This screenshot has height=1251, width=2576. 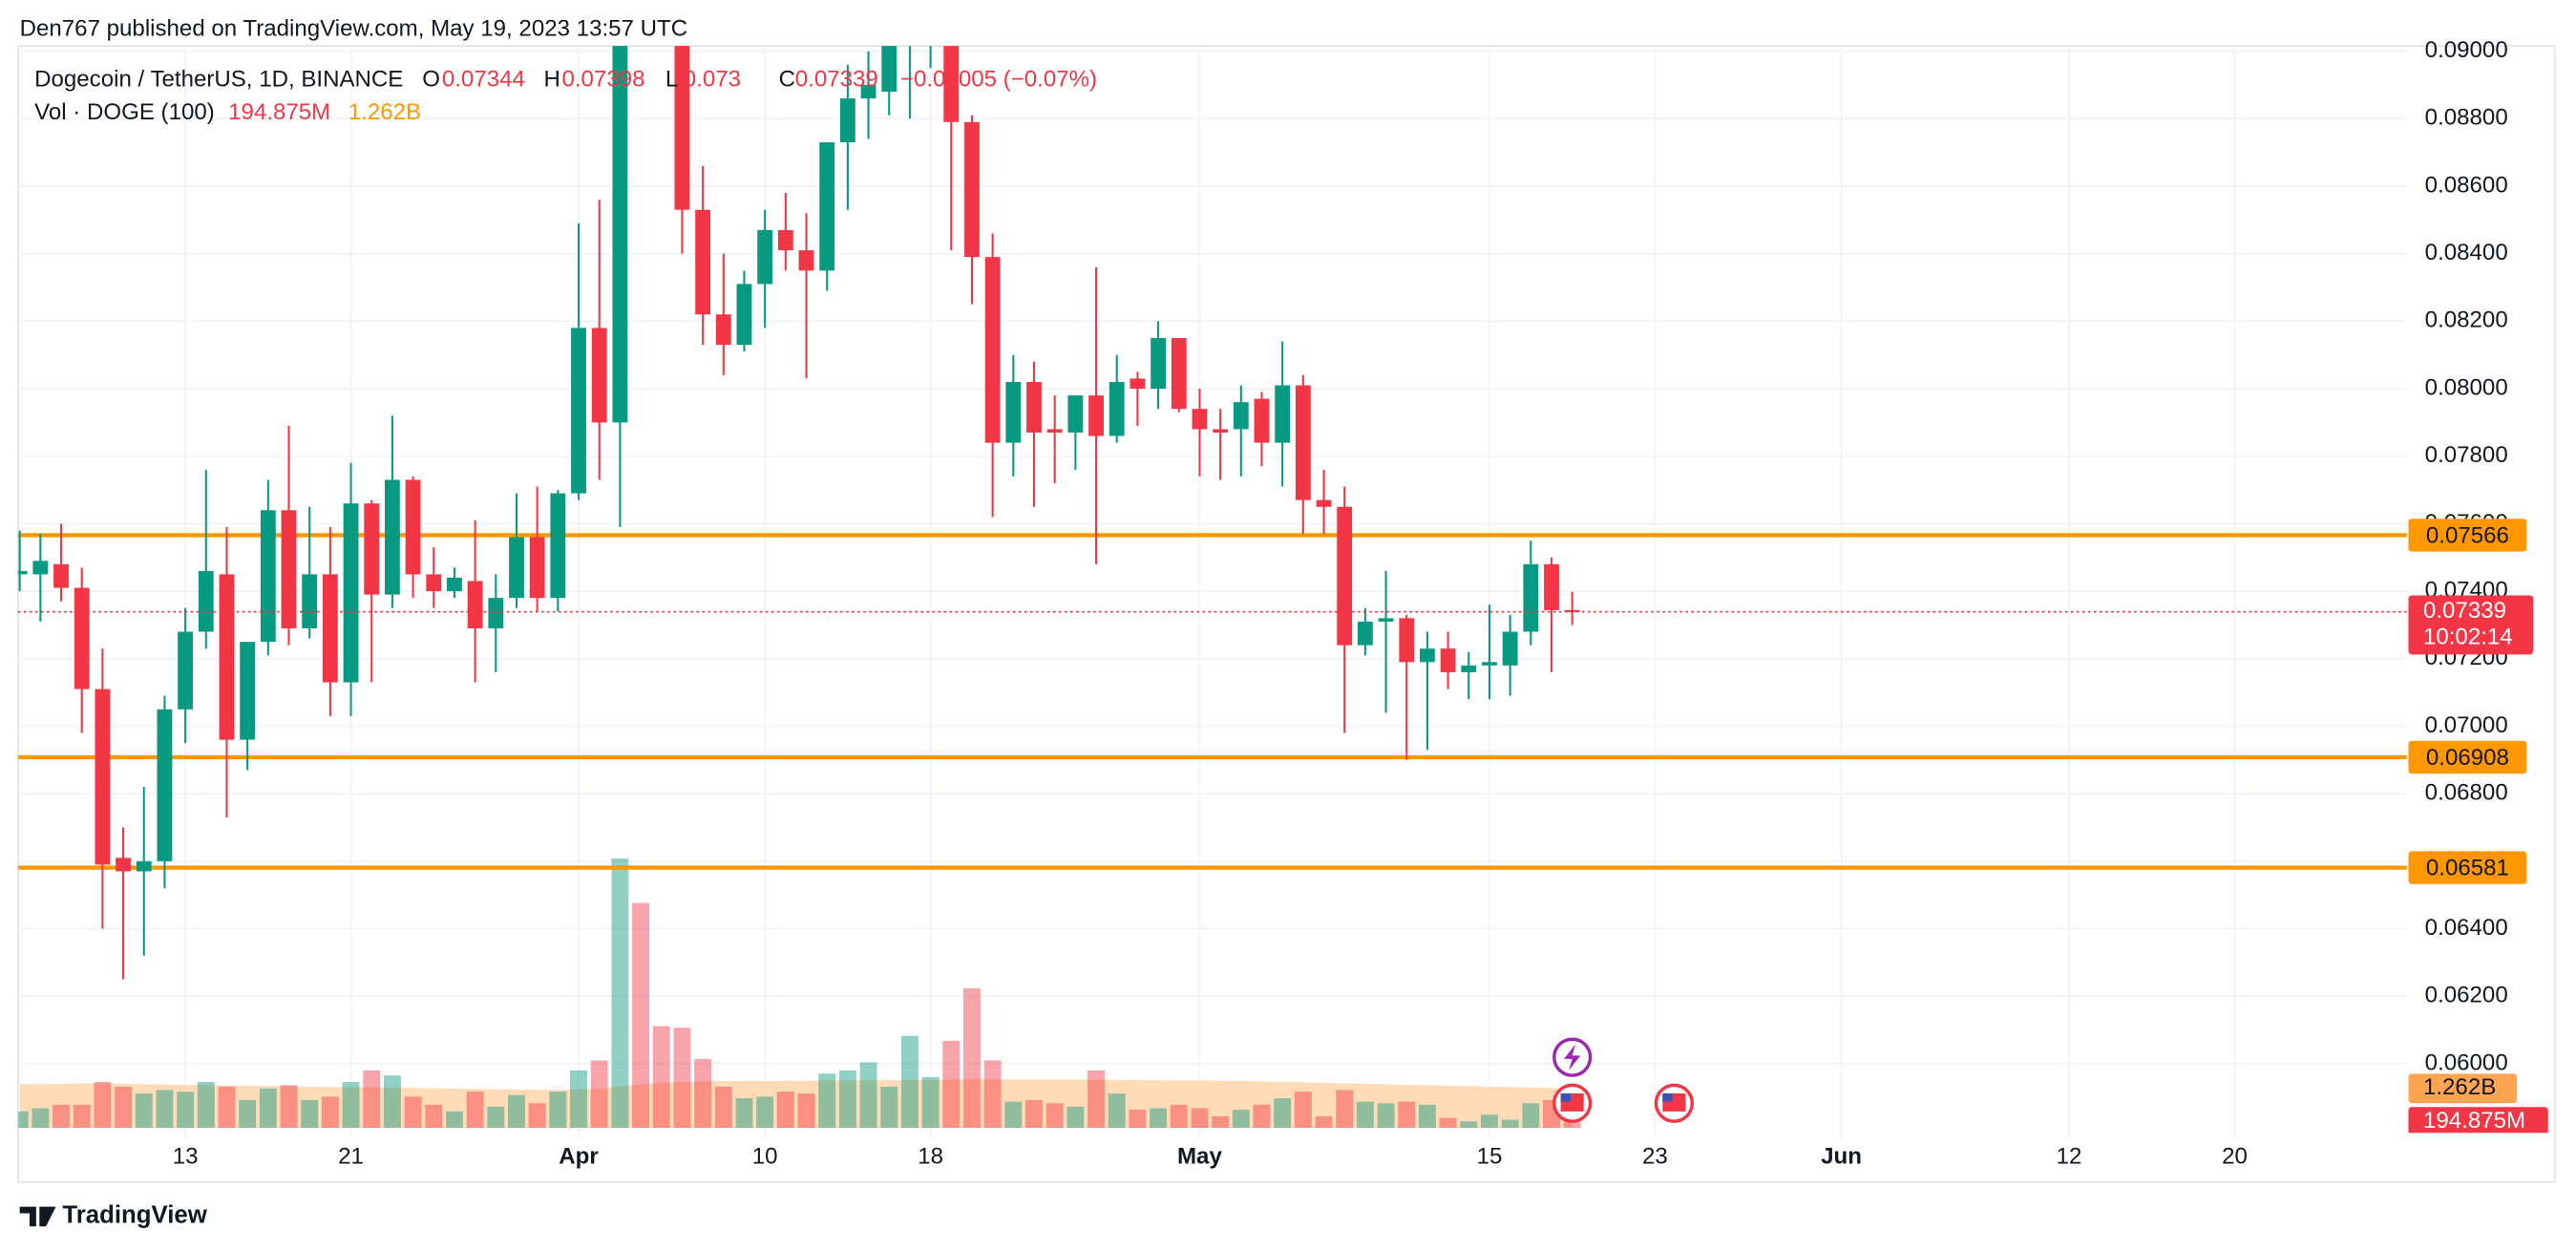 What do you see at coordinates (930, 1156) in the screenshot?
I see `x-tick-label: 18` at bounding box center [930, 1156].